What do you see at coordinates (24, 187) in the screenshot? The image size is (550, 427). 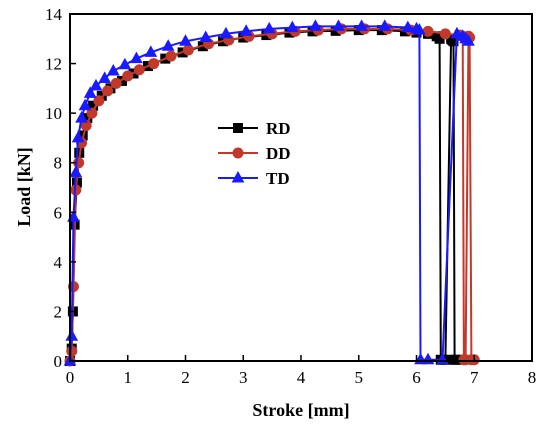 I see `y-axis-title: Load [kN]` at bounding box center [24, 187].